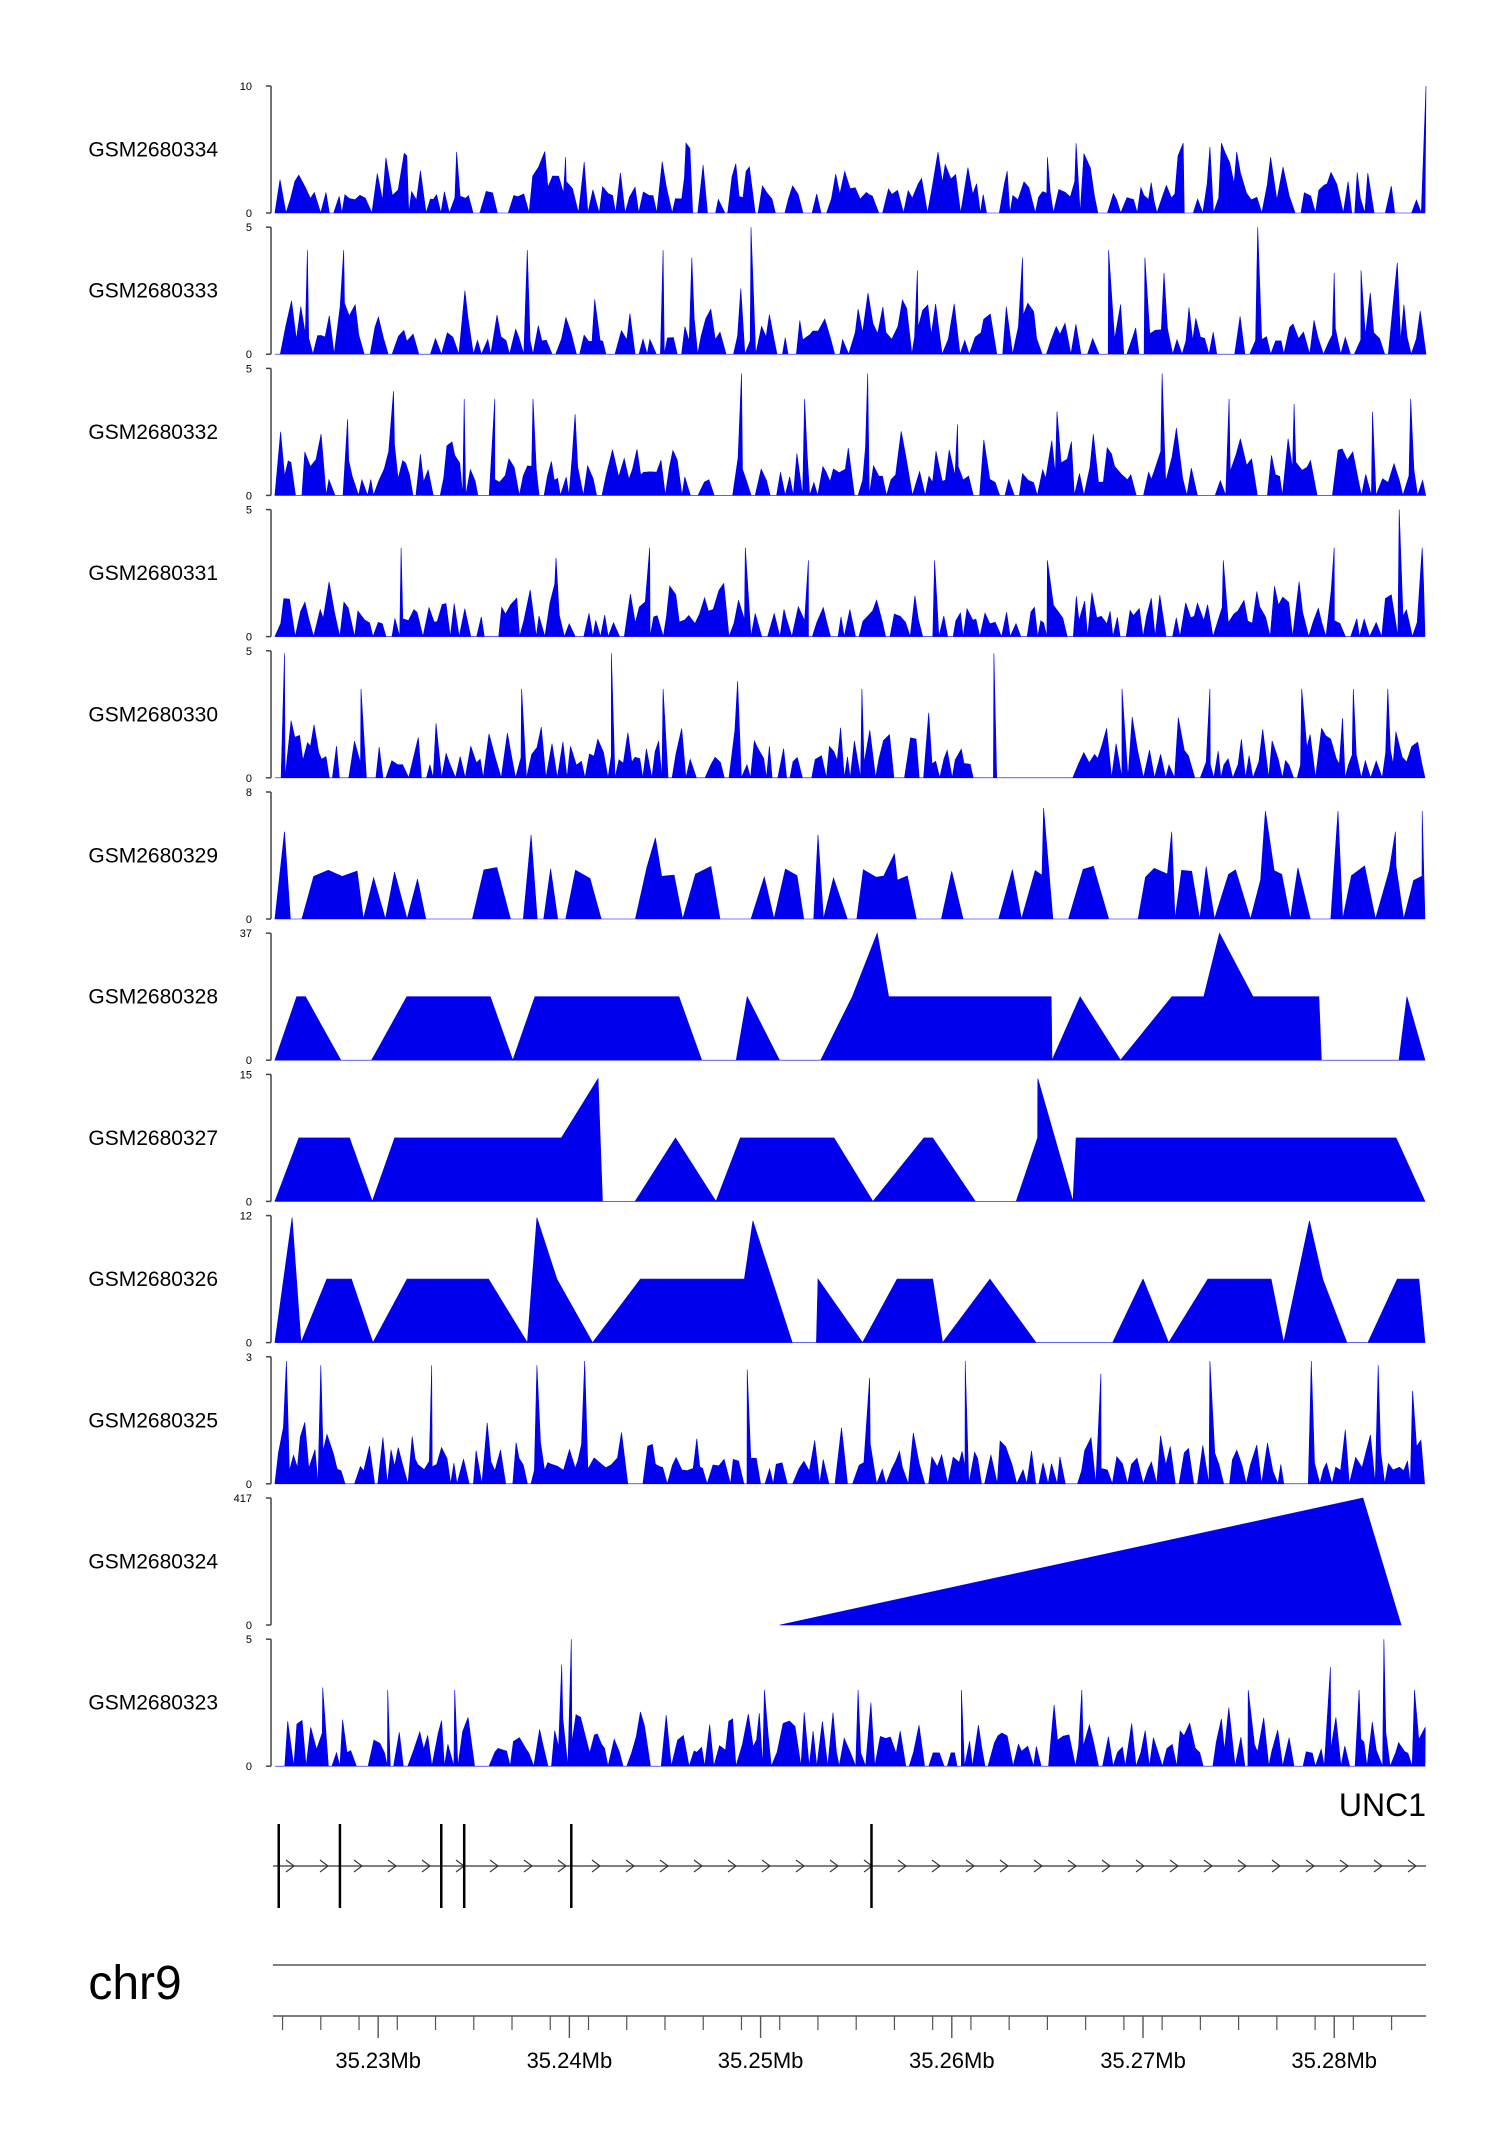 The width and height of the screenshot is (1500, 2140). What do you see at coordinates (134, 1983) in the screenshot?
I see `chromosome-label: chr9` at bounding box center [134, 1983].